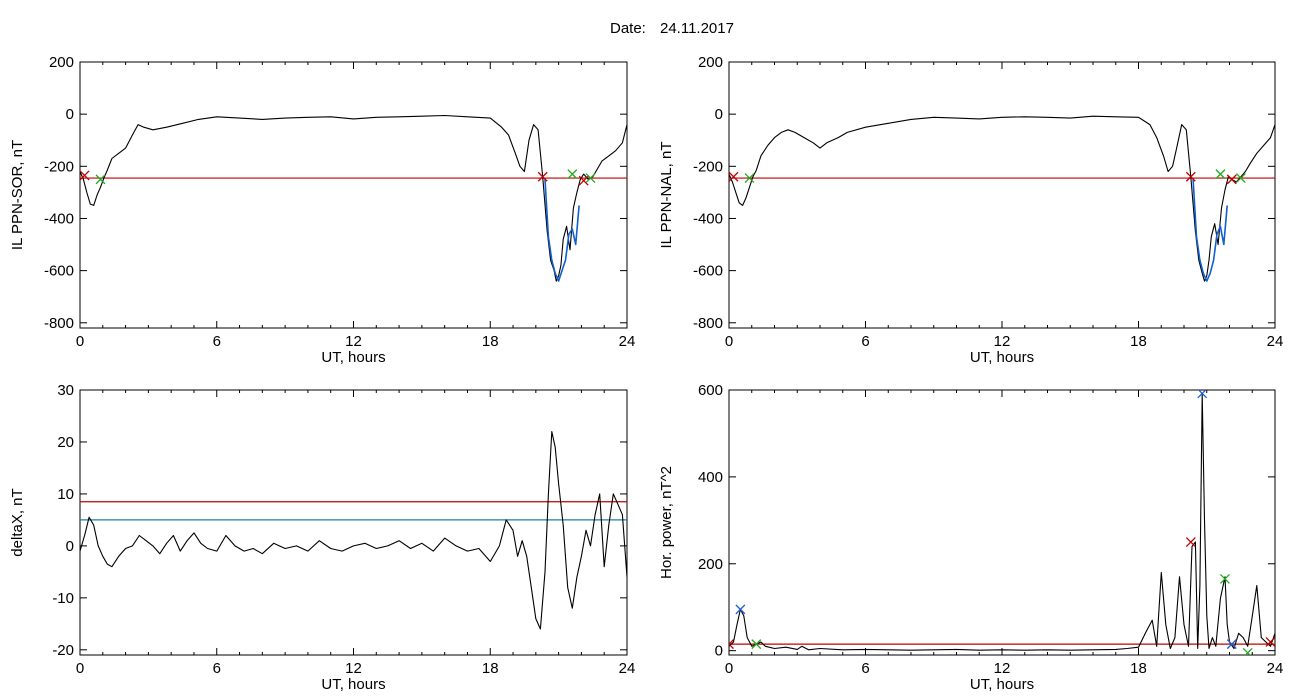  I want to click on y-tick-label: 20, so click(65, 442).